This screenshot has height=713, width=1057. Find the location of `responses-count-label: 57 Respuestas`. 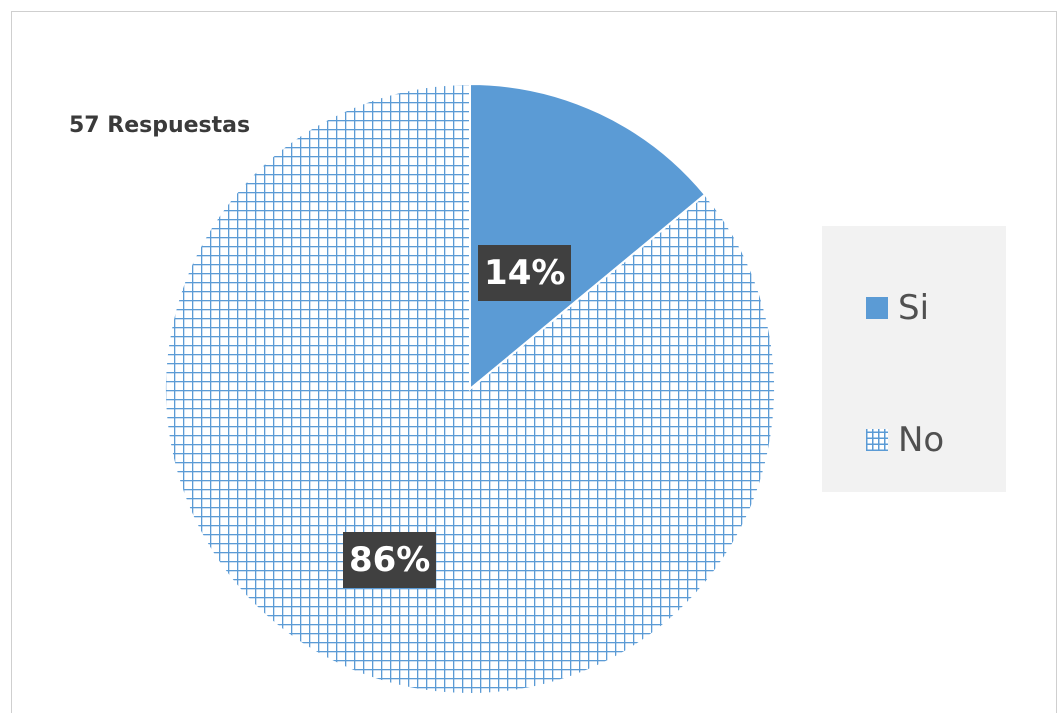

responses-count-label: 57 Respuestas is located at coordinates (160, 125).